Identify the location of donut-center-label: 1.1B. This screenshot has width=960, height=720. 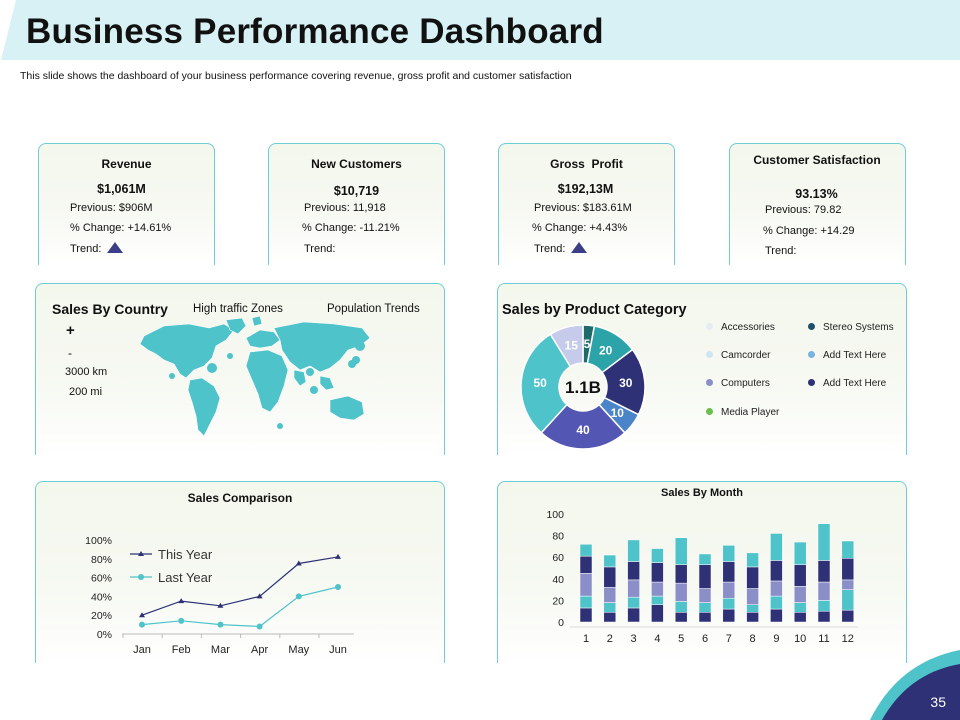
(583, 387).